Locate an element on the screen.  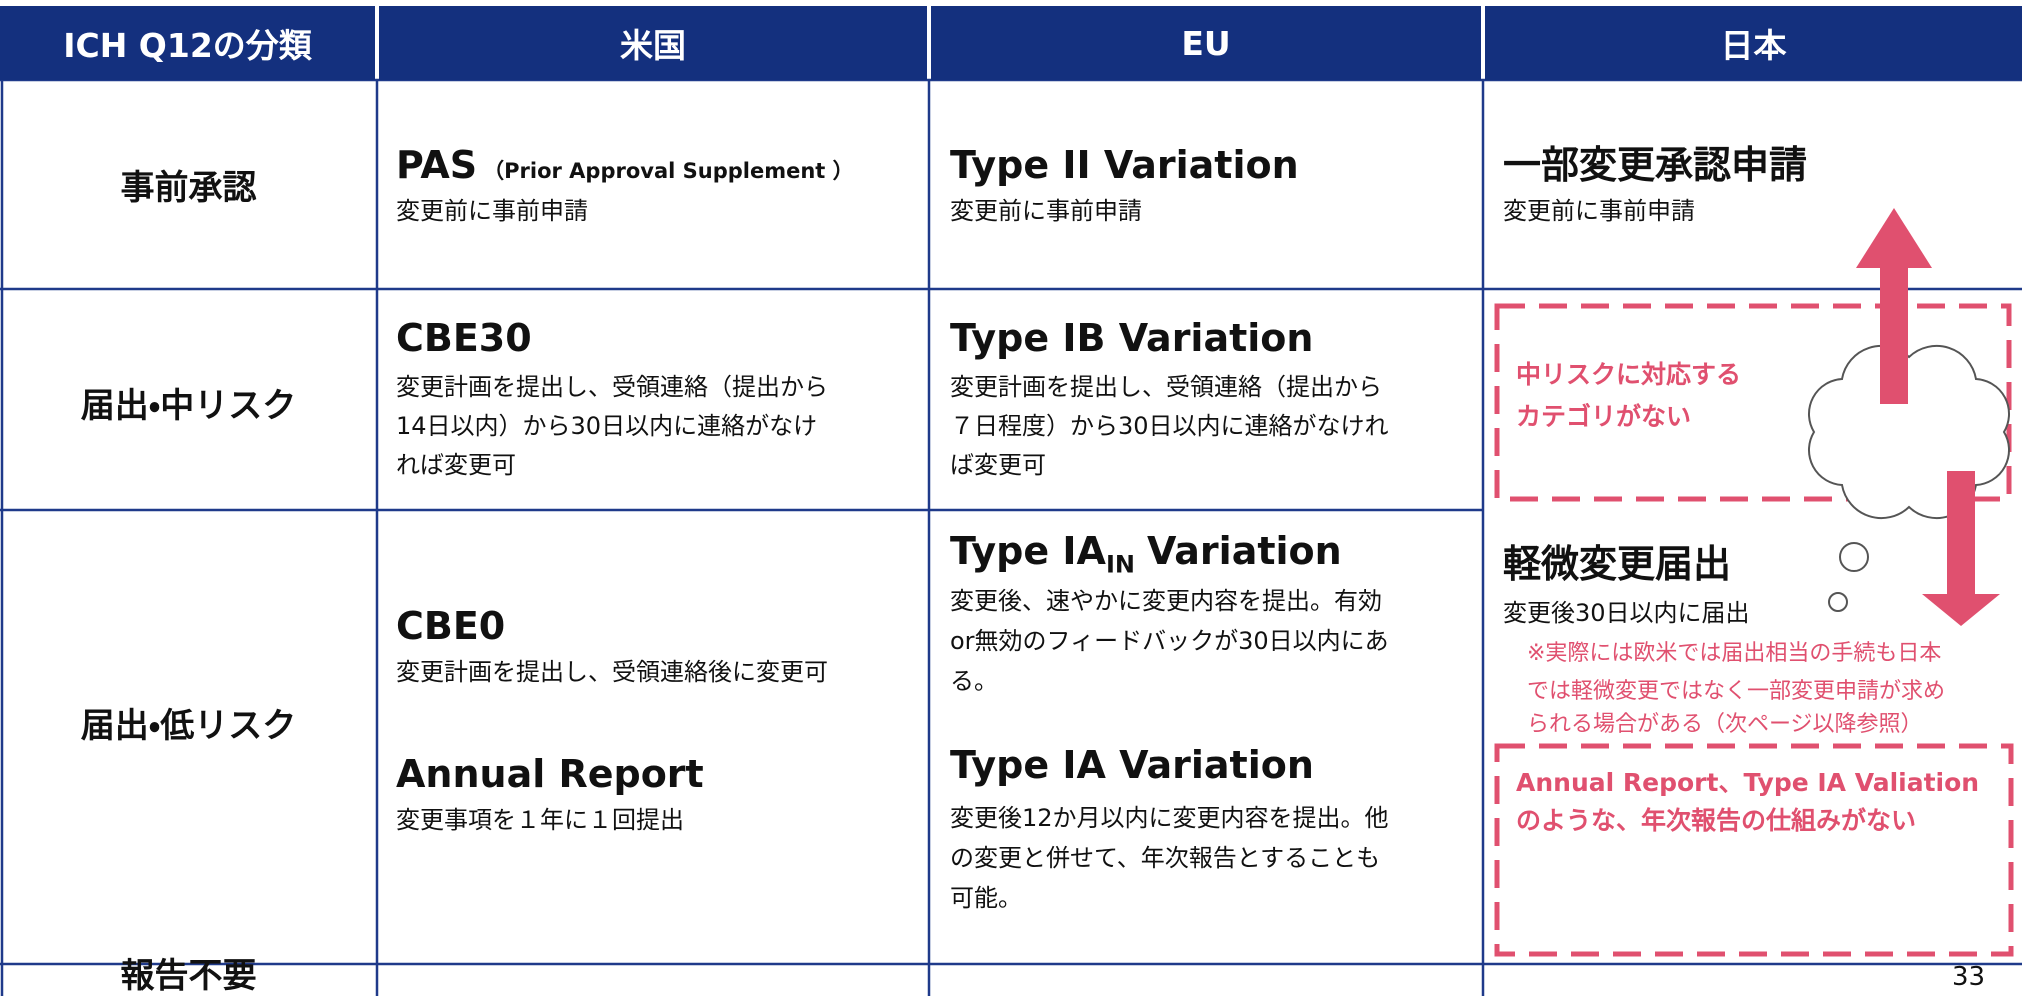
title: Annual Report is located at coordinates (550, 774).